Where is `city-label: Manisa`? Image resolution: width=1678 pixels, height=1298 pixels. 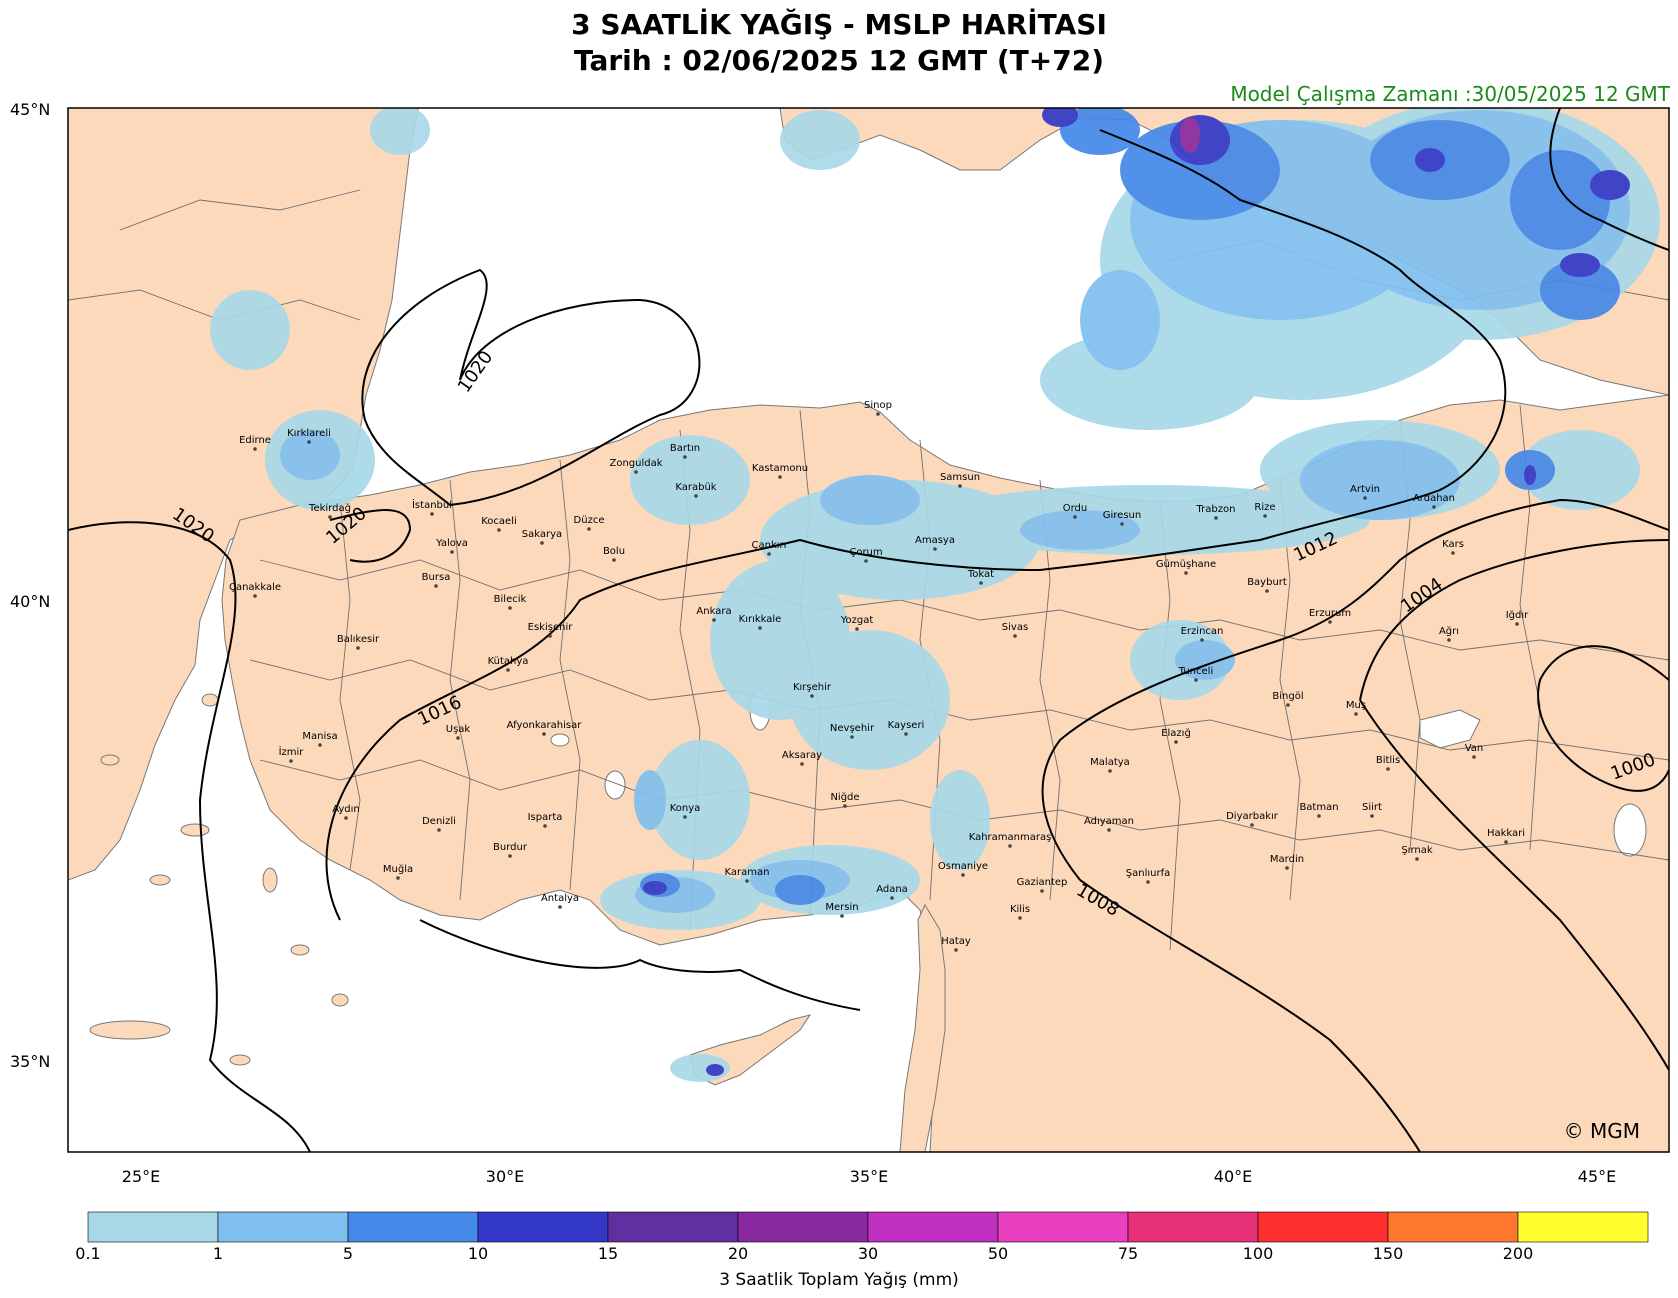
city-label: Manisa is located at coordinates (319, 736).